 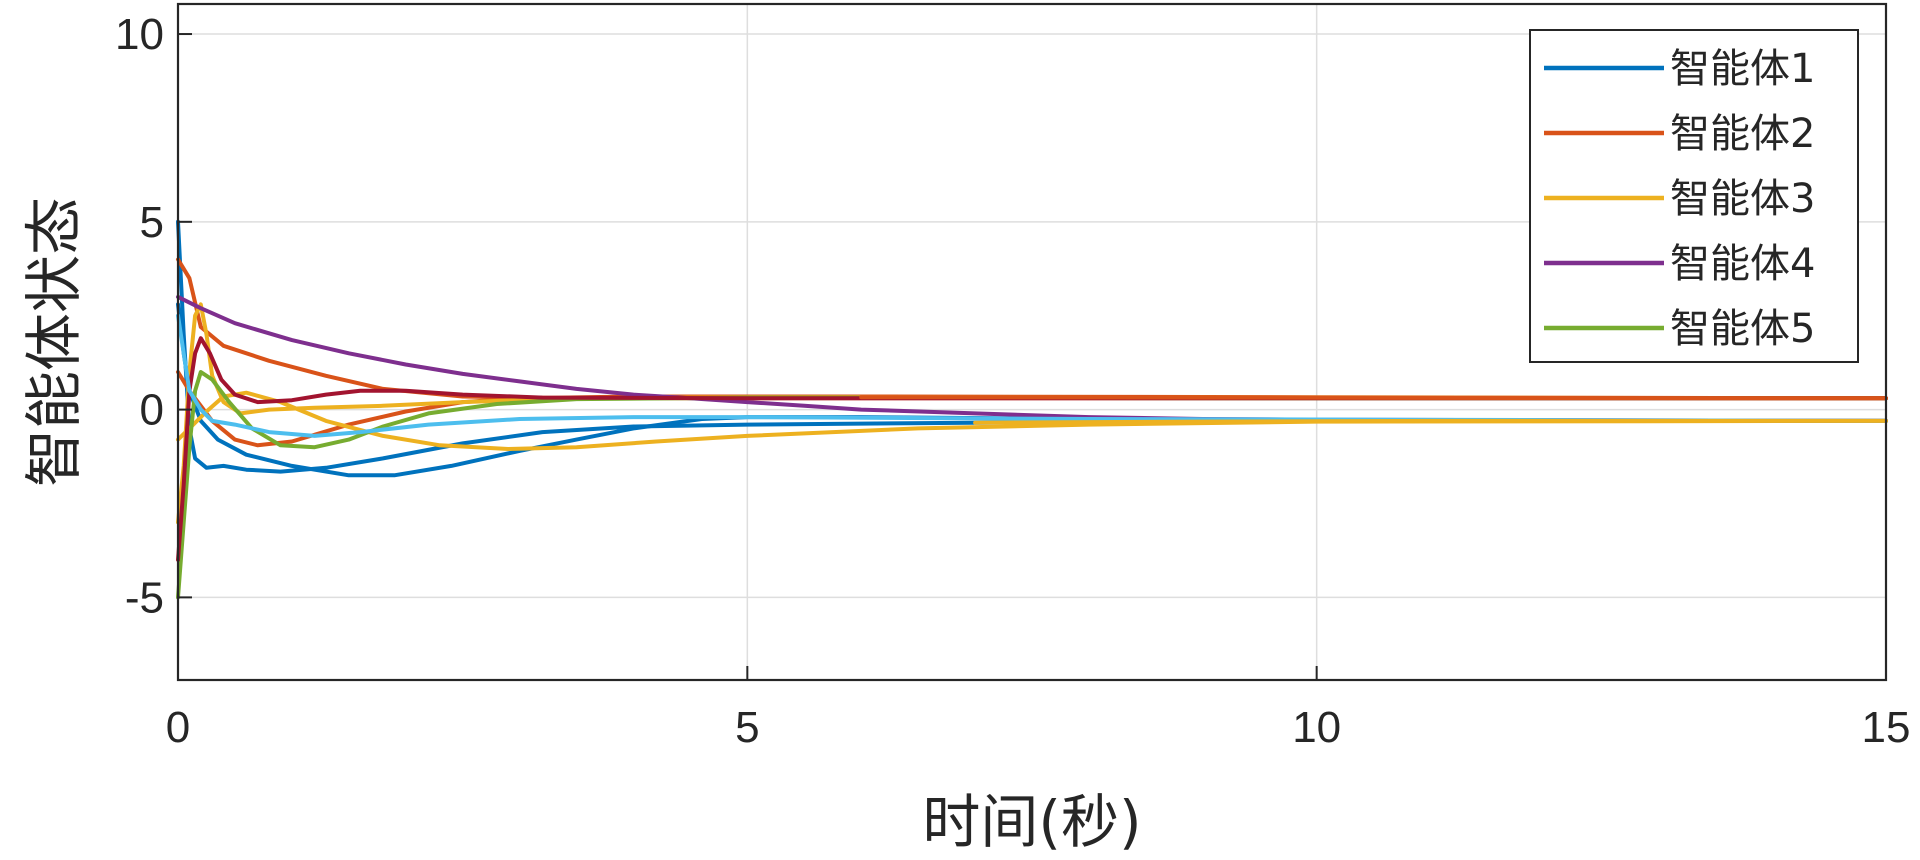 What do you see at coordinates (139, 34) in the screenshot?
I see `y-tick-label-3: 10` at bounding box center [139, 34].